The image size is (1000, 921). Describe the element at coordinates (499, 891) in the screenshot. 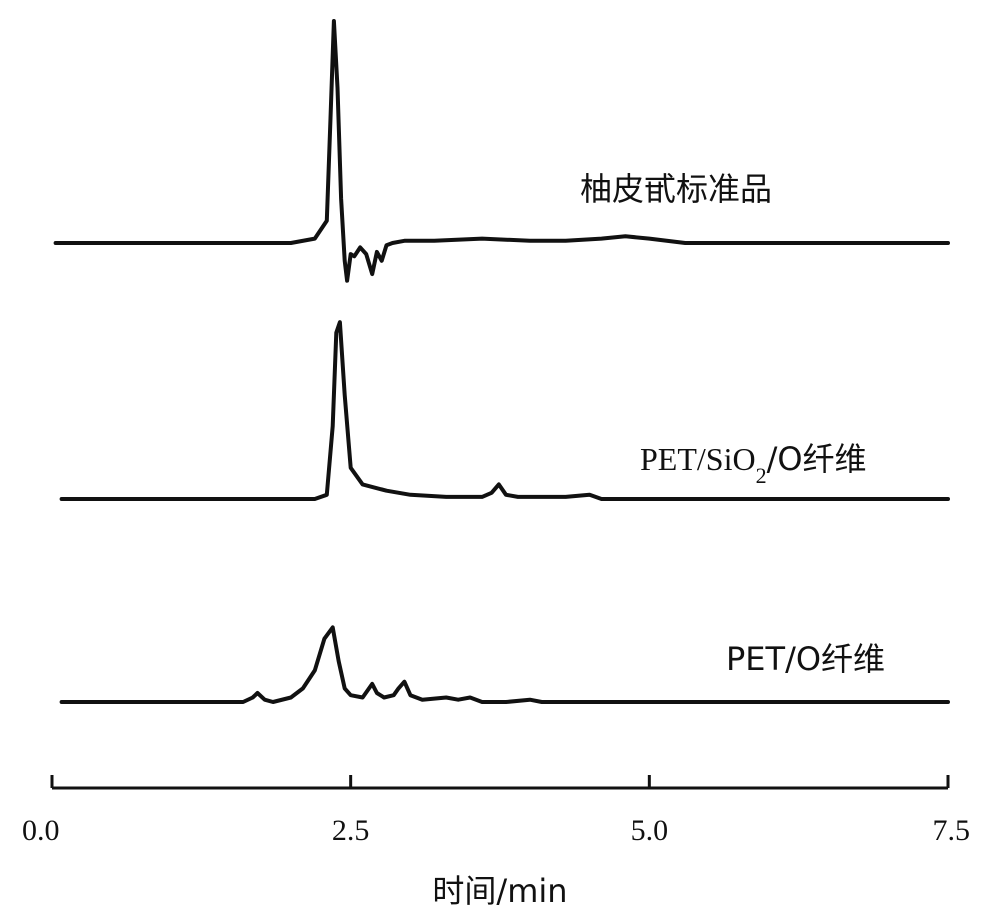

I see `x-axis-label: 时间/min` at that location.